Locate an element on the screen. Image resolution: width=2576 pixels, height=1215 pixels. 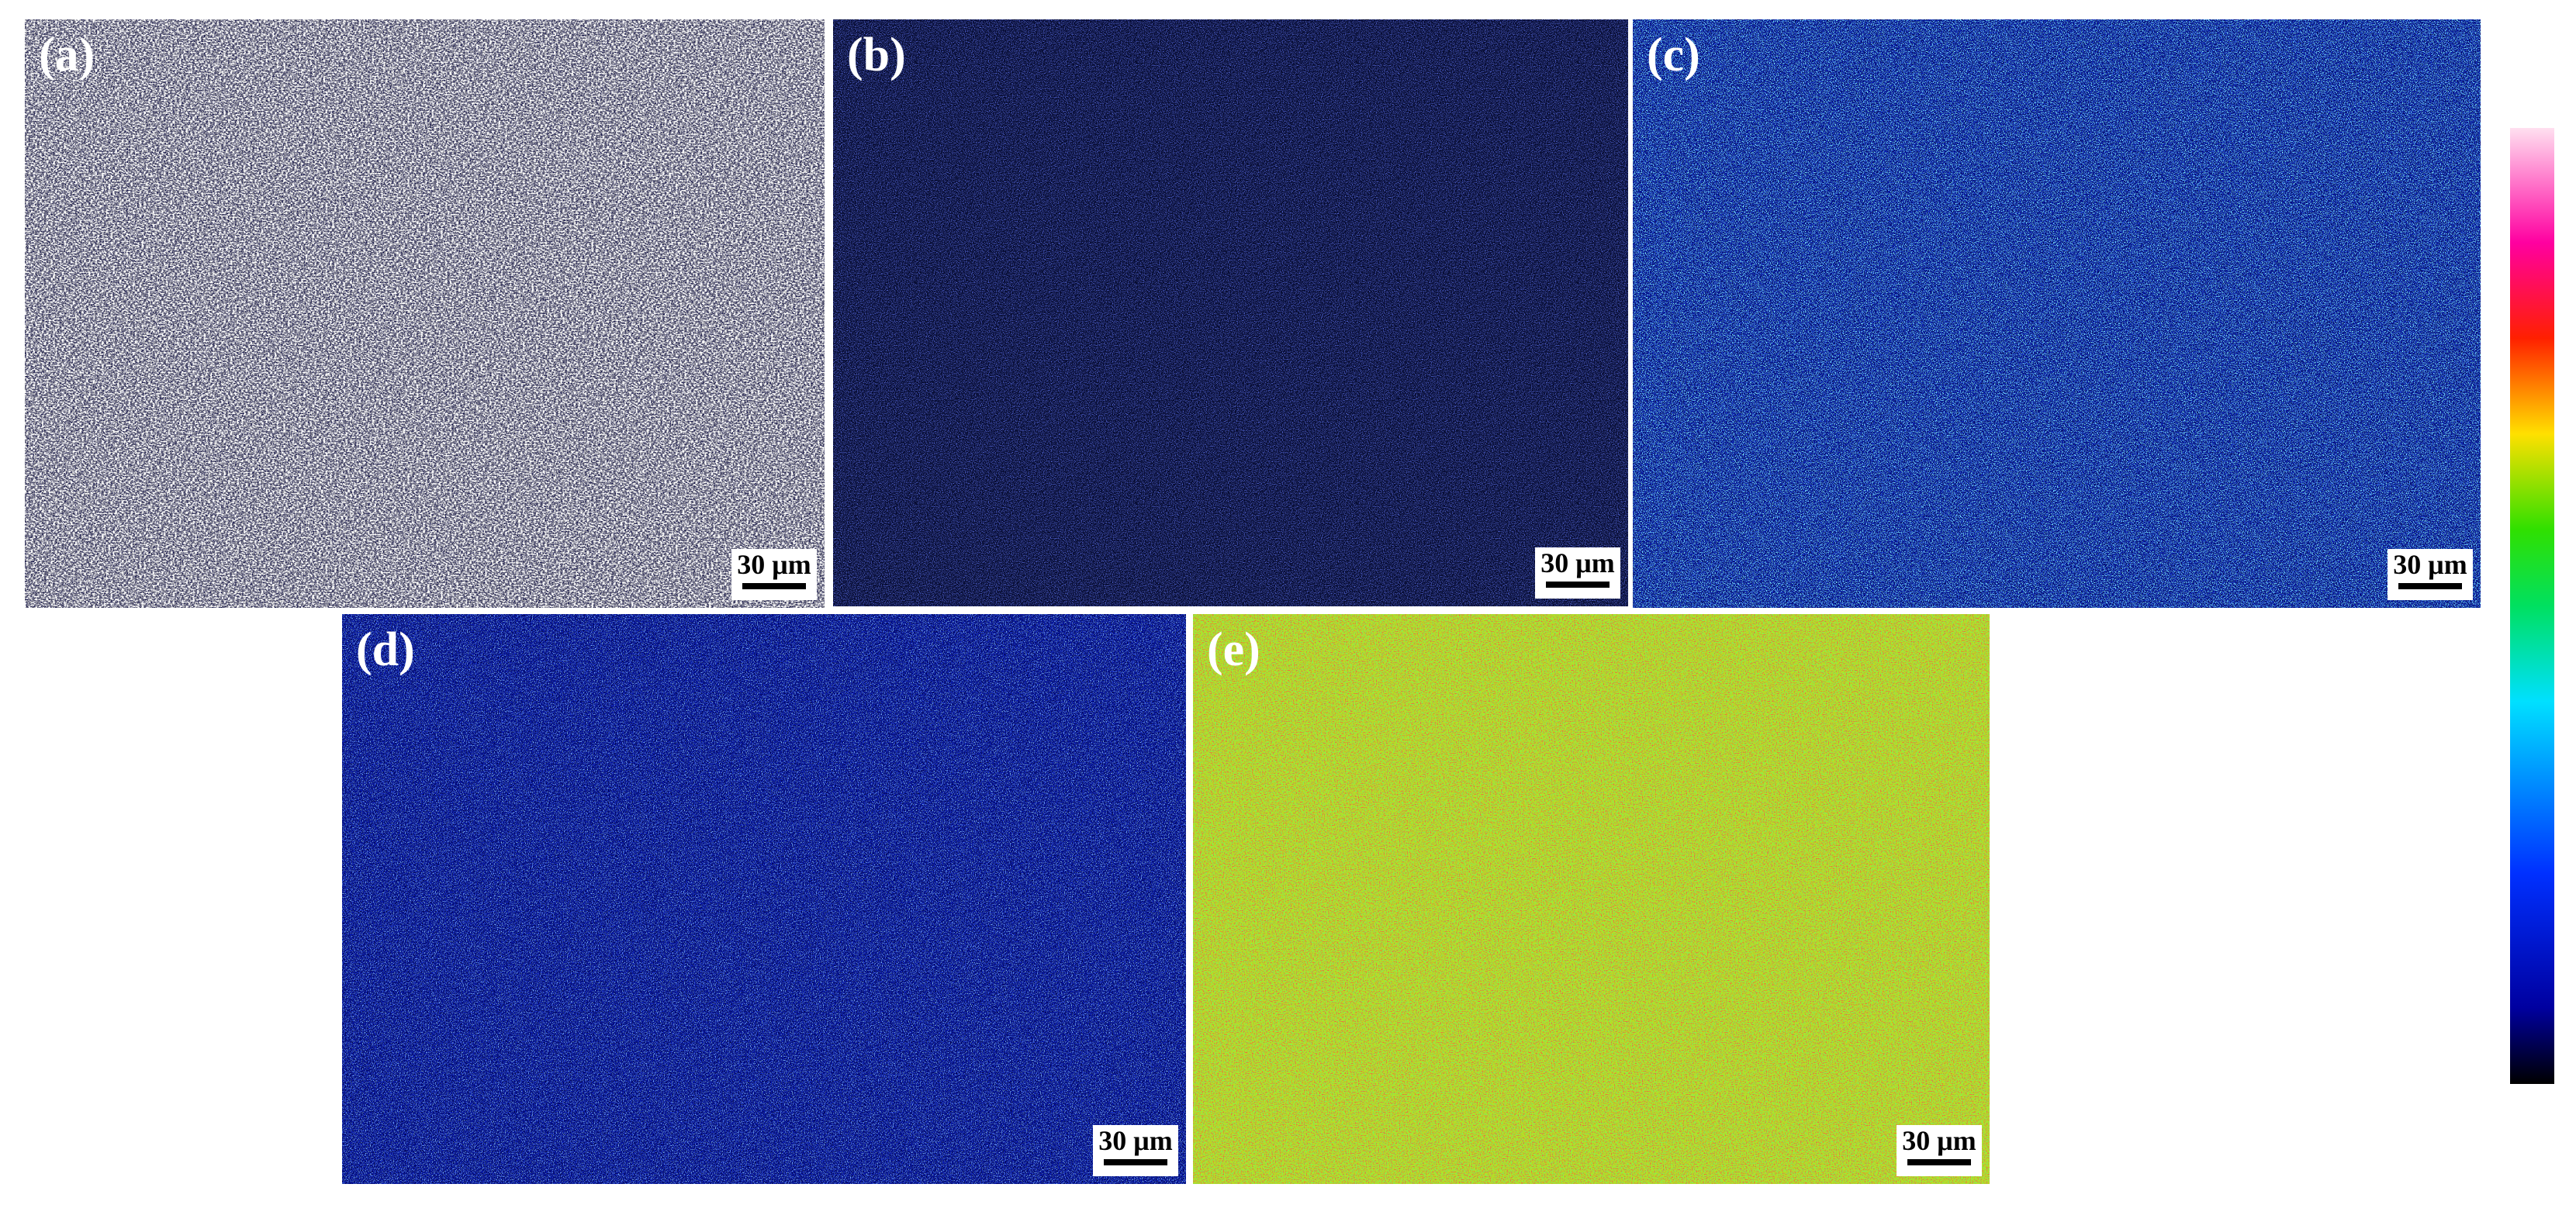
panel-label: (e) is located at coordinates (1233, 649).